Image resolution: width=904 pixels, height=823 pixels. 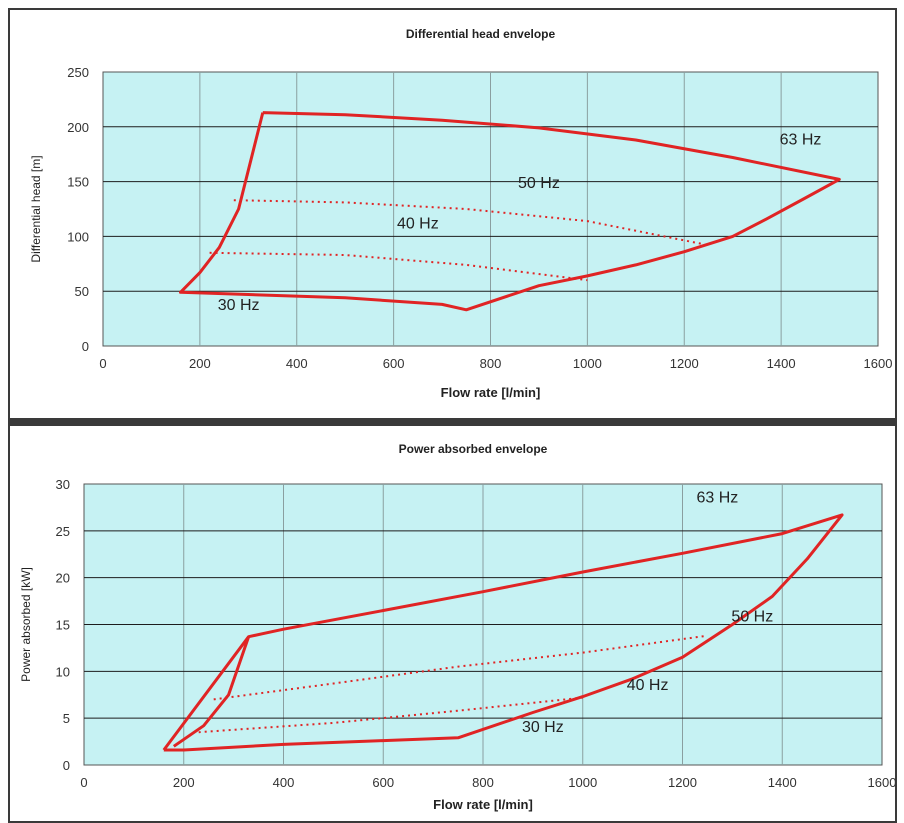 I want to click on power-y-tick-label: 20, so click(x=63, y=578).